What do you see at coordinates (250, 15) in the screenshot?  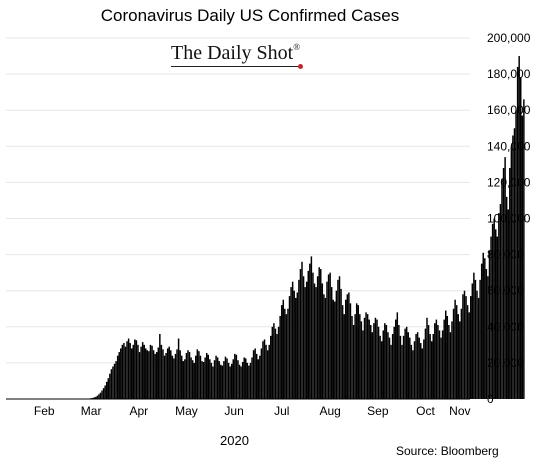 I see `chart-title: Coronavirus Daily US Confirmed Cases` at bounding box center [250, 15].